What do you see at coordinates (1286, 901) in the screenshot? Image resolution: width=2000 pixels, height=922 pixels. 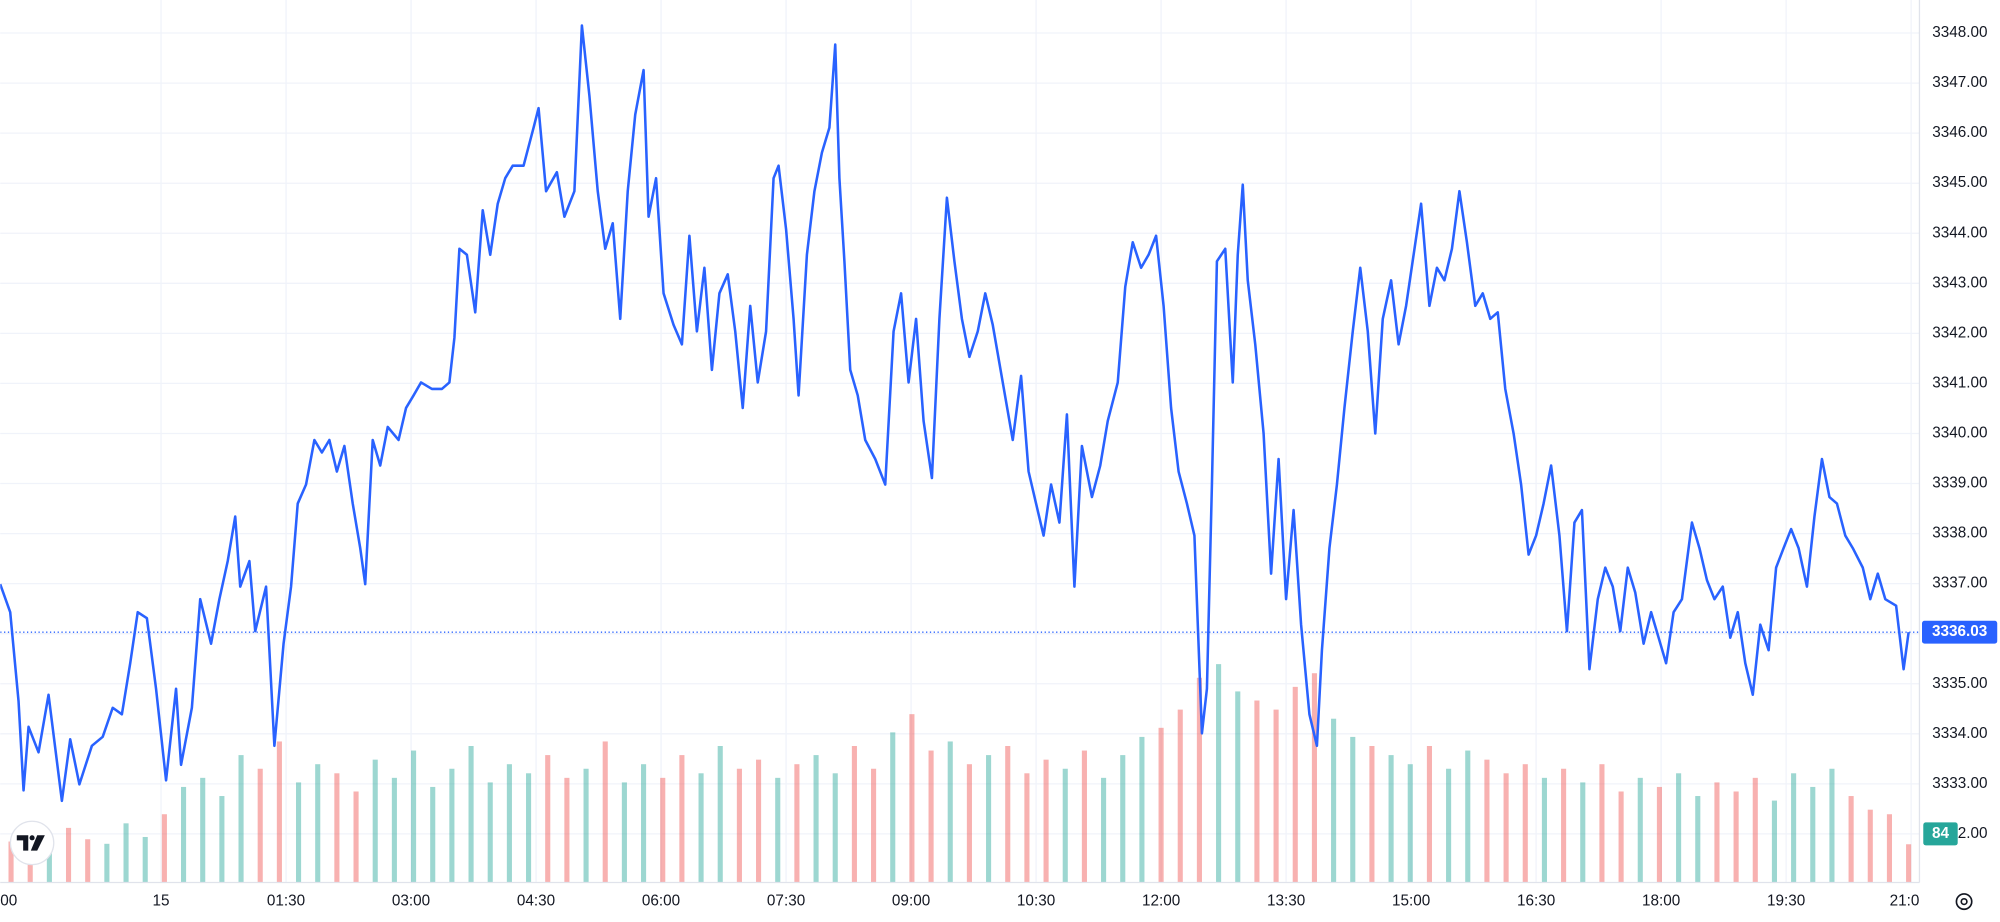 I see `x-tick-label: 13:30` at bounding box center [1286, 901].